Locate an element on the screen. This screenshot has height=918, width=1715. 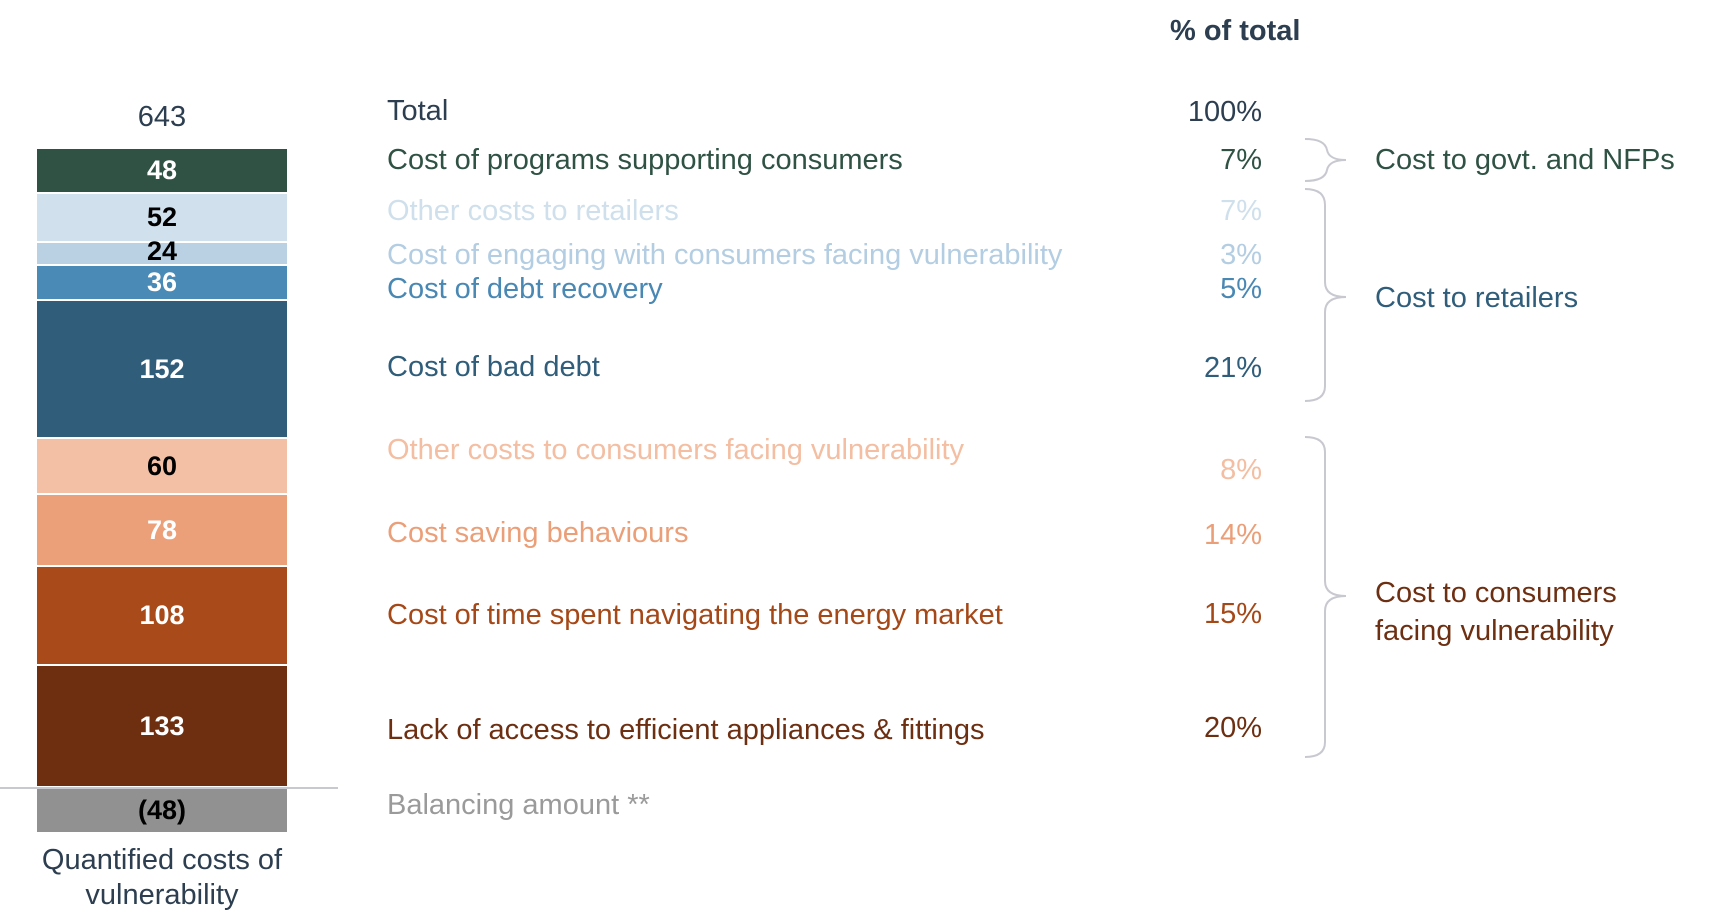
row-pct: 21% is located at coordinates (1232, 368).